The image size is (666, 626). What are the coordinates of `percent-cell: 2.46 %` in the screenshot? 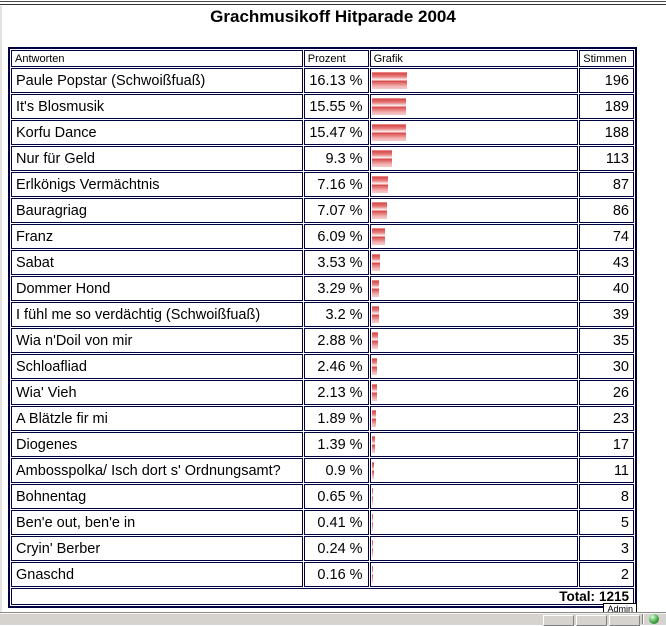 It's located at (336, 366).